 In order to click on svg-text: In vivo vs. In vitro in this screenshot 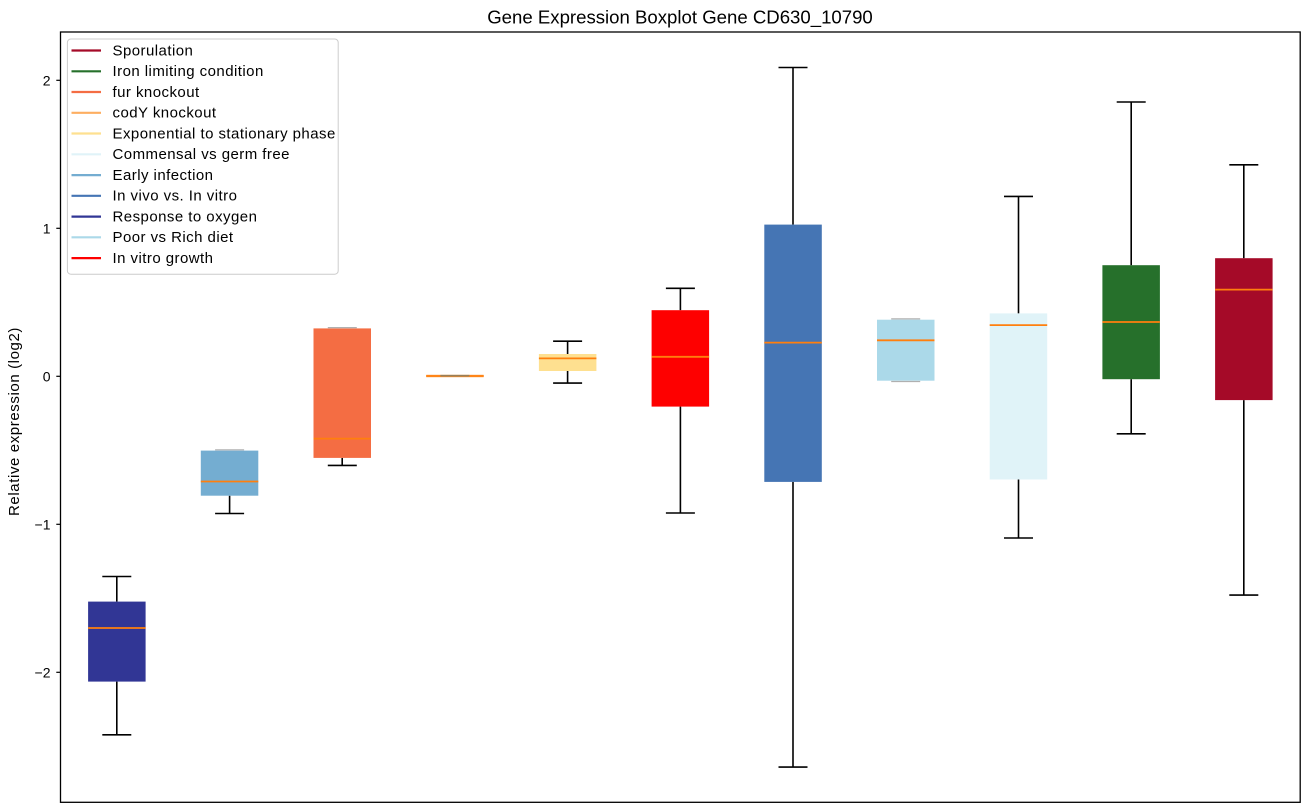, I will do `click(175, 196)`.